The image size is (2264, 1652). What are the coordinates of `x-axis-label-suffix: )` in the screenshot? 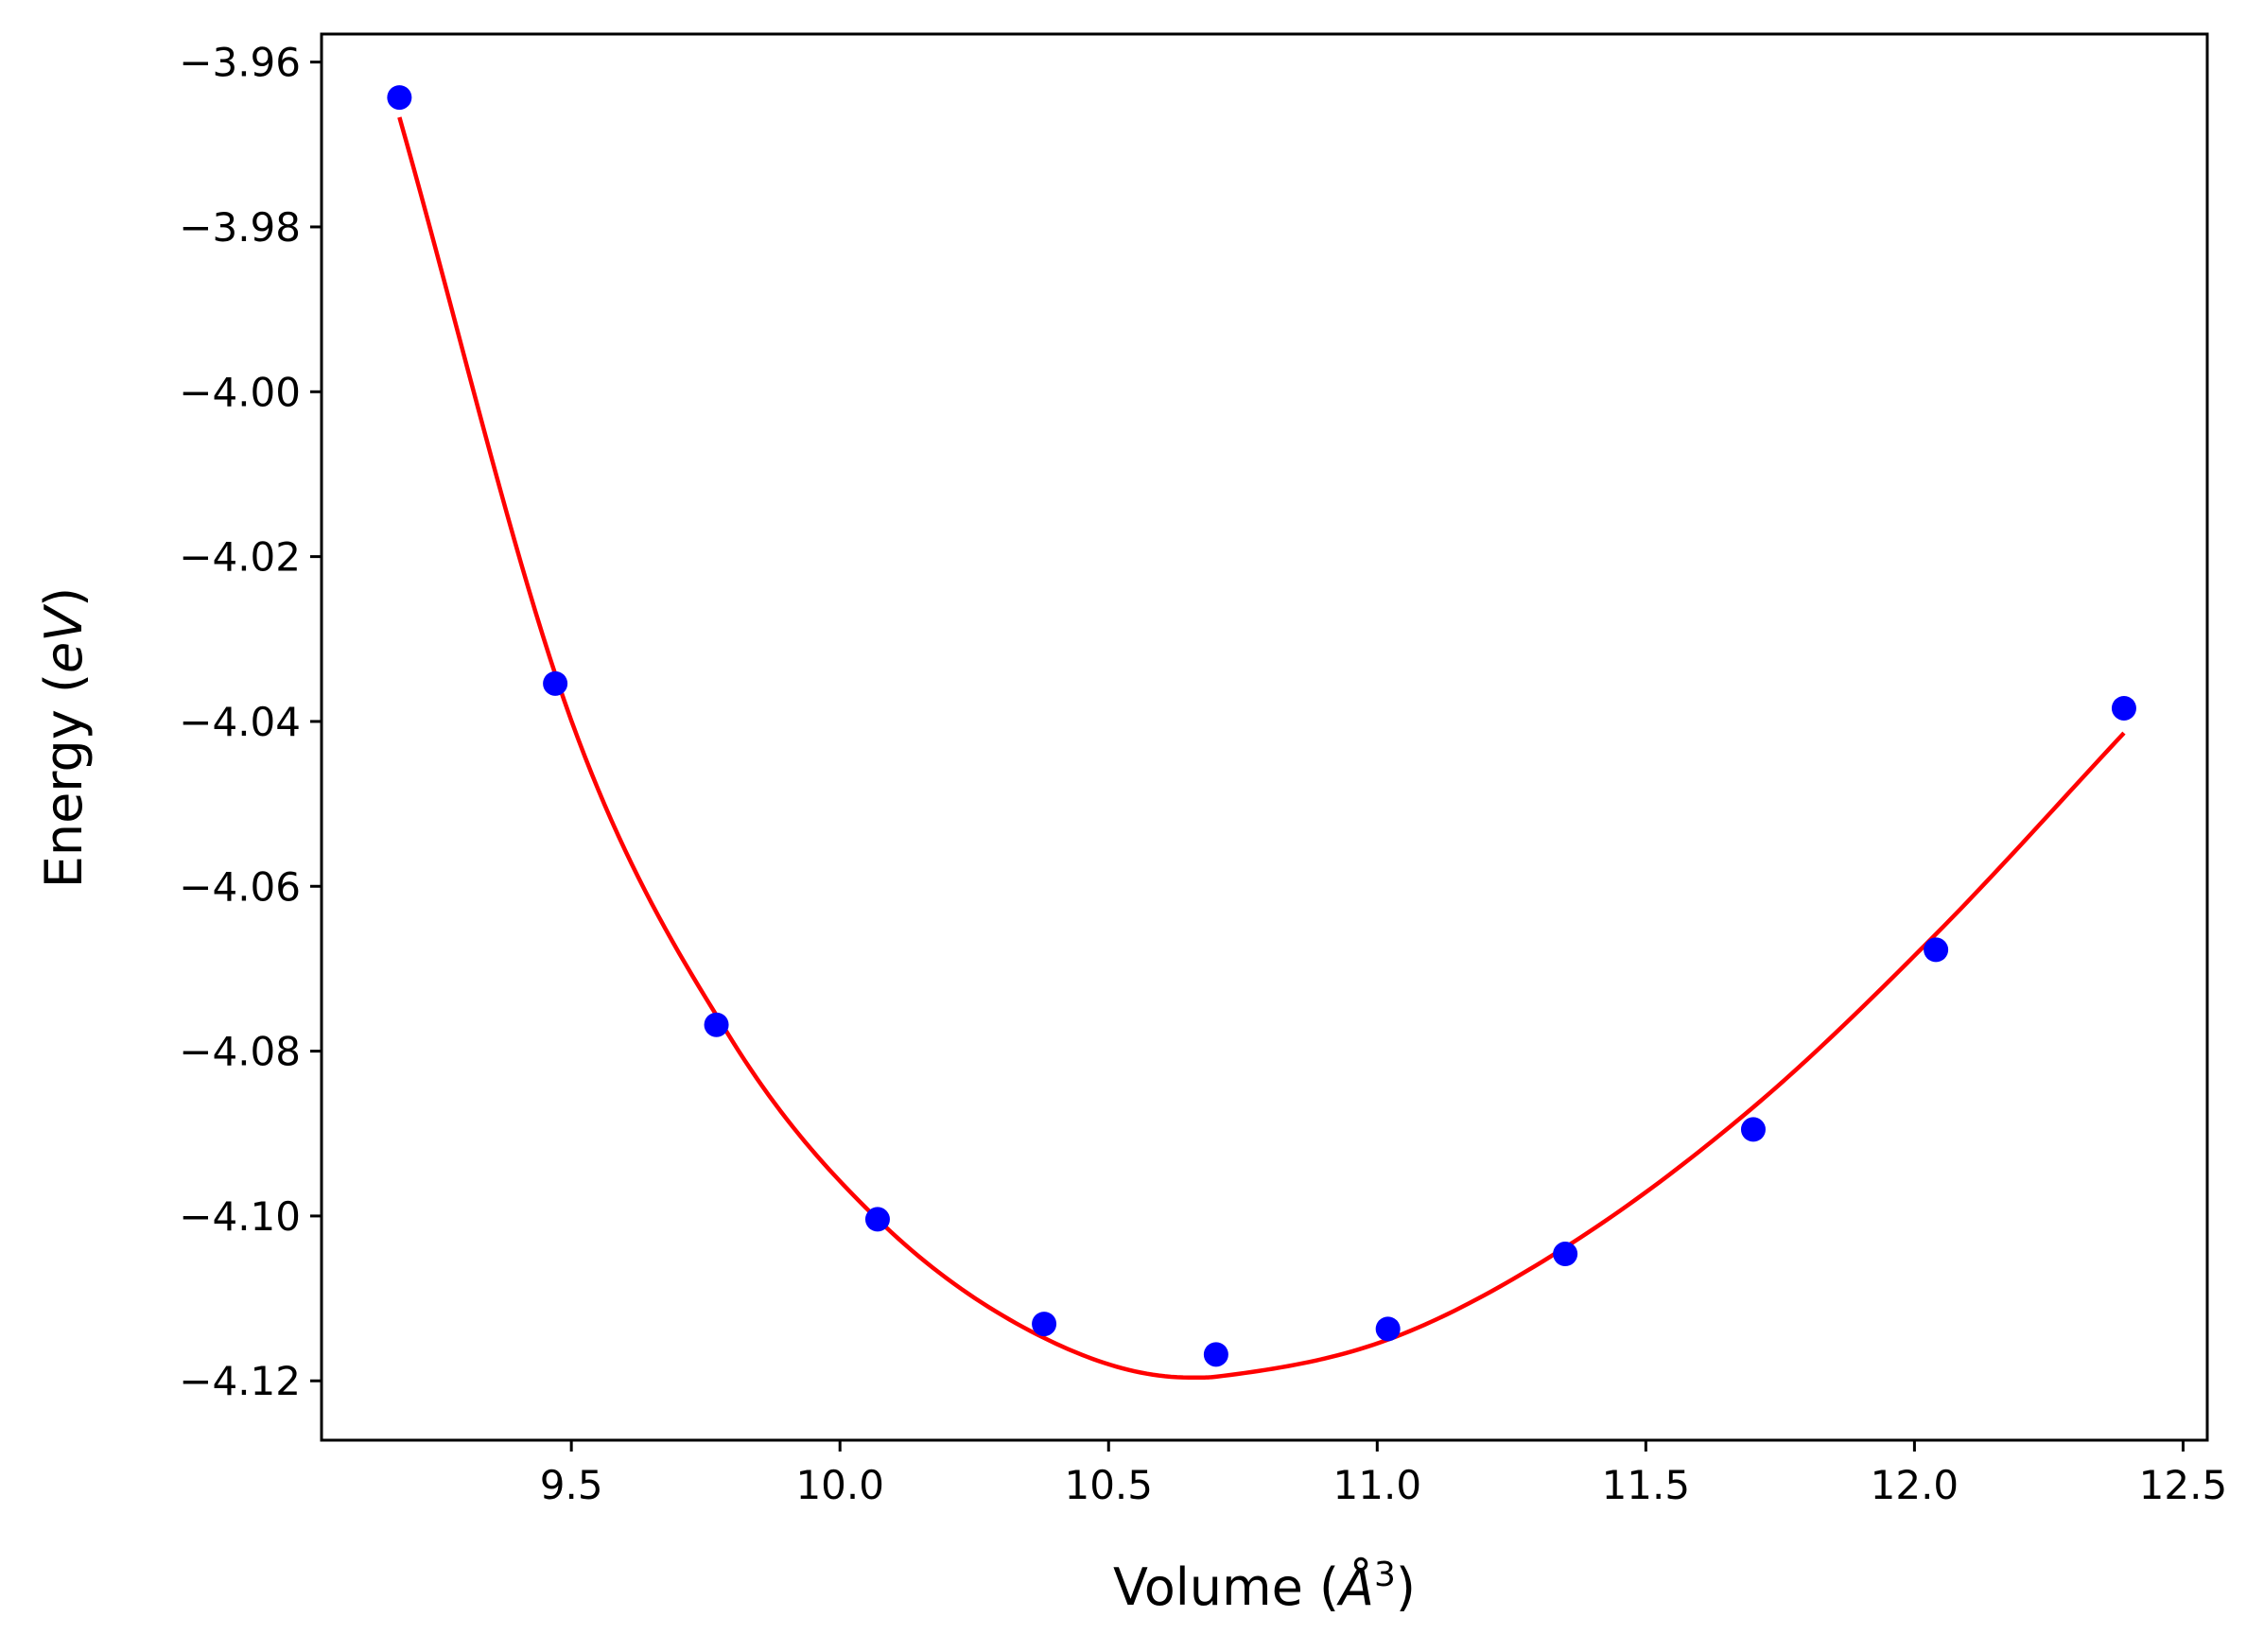 It's located at (1406, 1587).